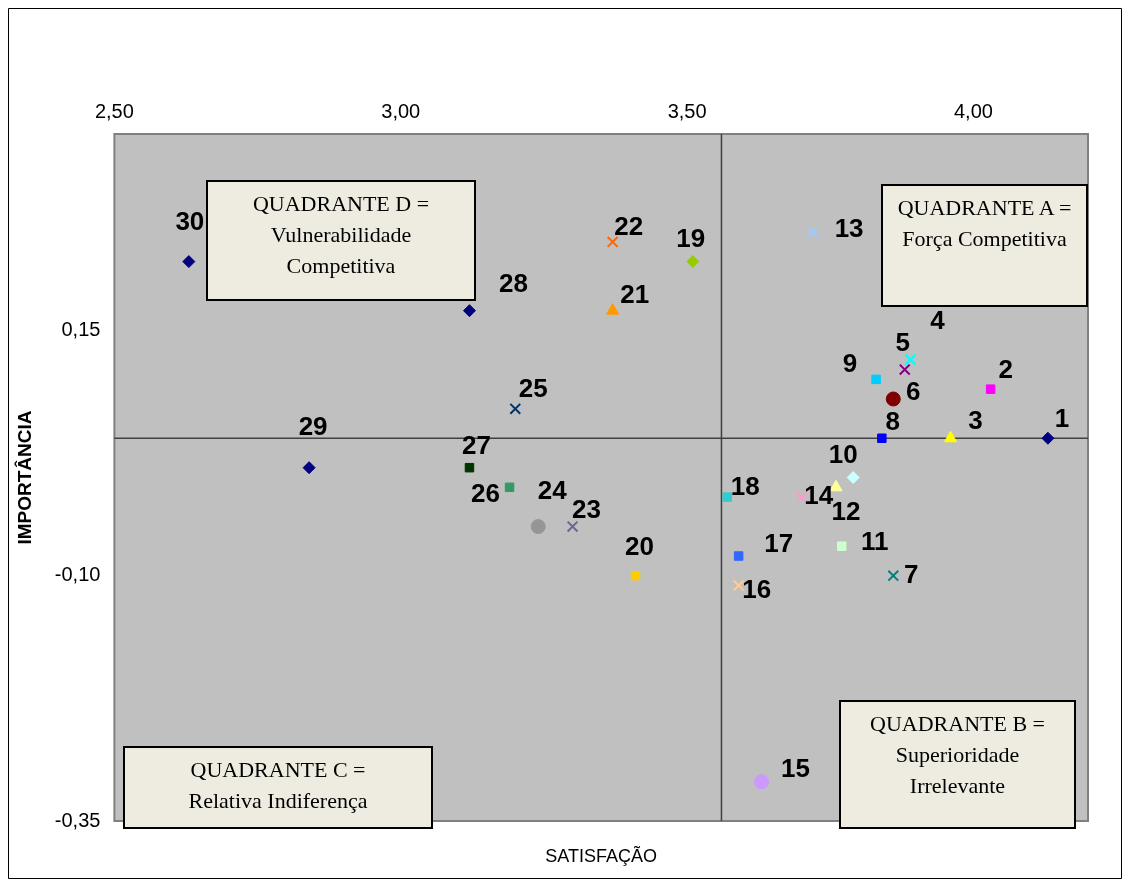 The width and height of the screenshot is (1130, 879). What do you see at coordinates (819, 495) in the screenshot?
I see `series-label: 14` at bounding box center [819, 495].